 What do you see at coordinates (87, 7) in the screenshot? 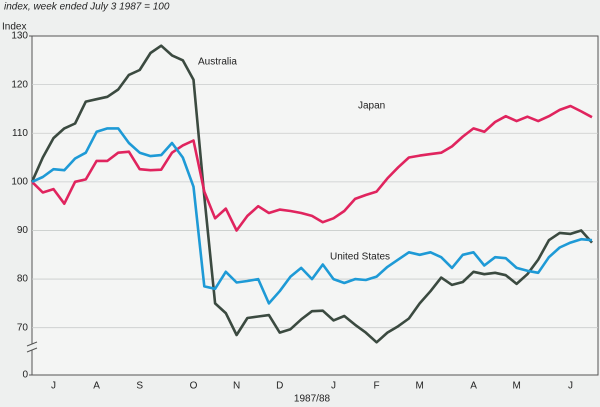
I see `chart-title: index, week ended July 3 1987 = 100` at bounding box center [87, 7].